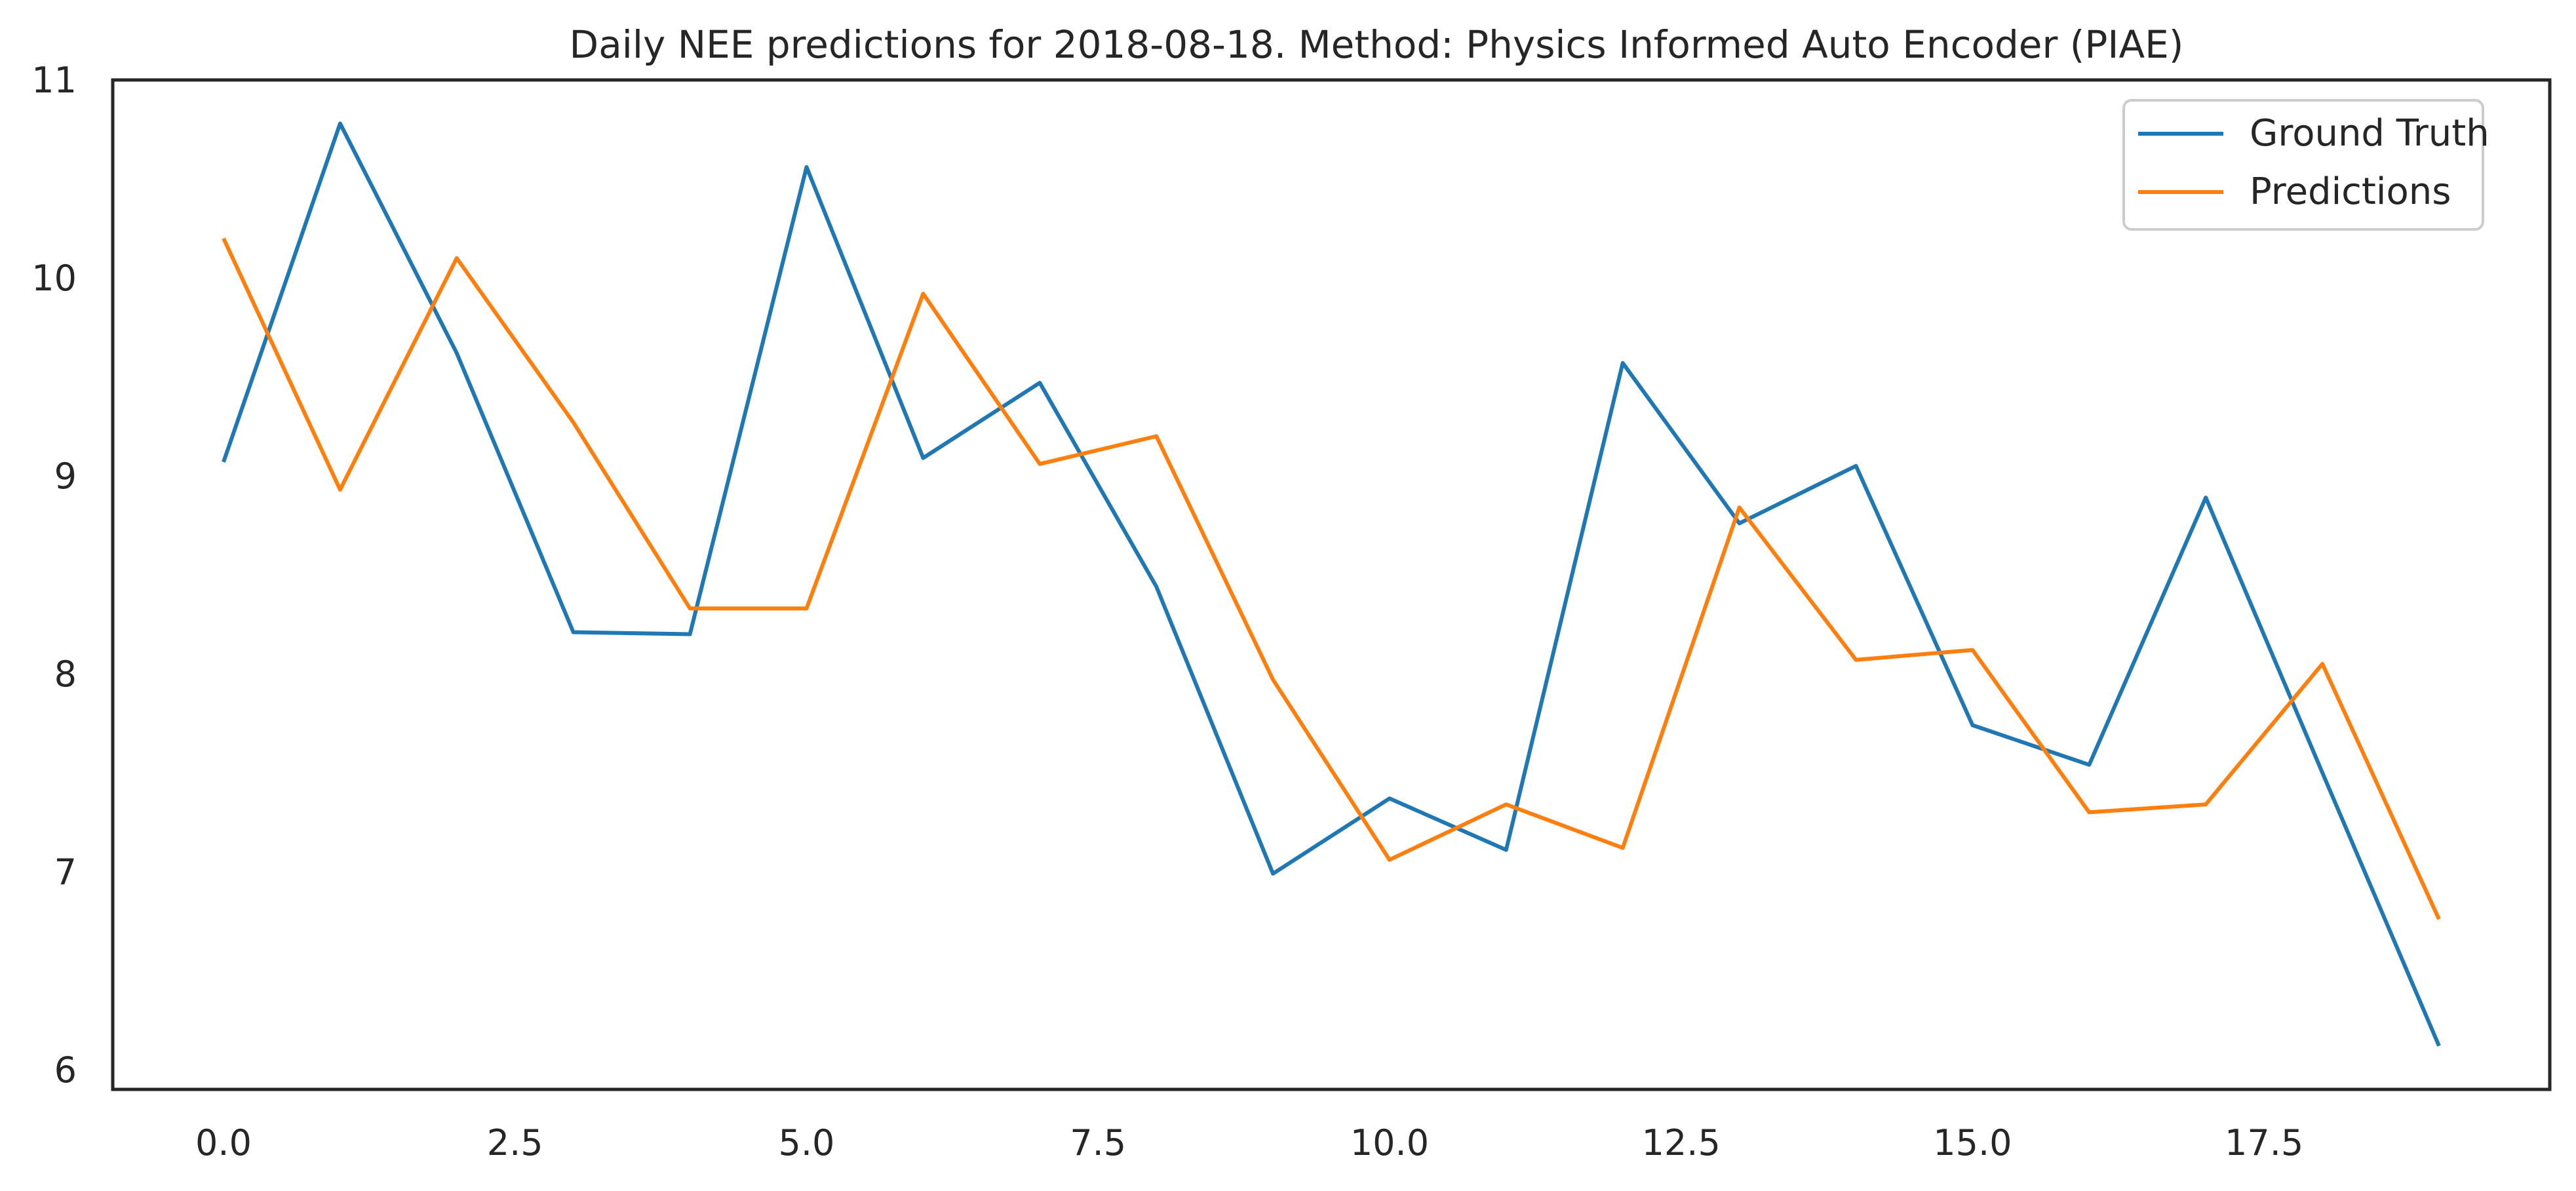 This screenshot has height=1191, width=2576. What do you see at coordinates (2264, 1142) in the screenshot?
I see `x-tick-label: 17.5` at bounding box center [2264, 1142].